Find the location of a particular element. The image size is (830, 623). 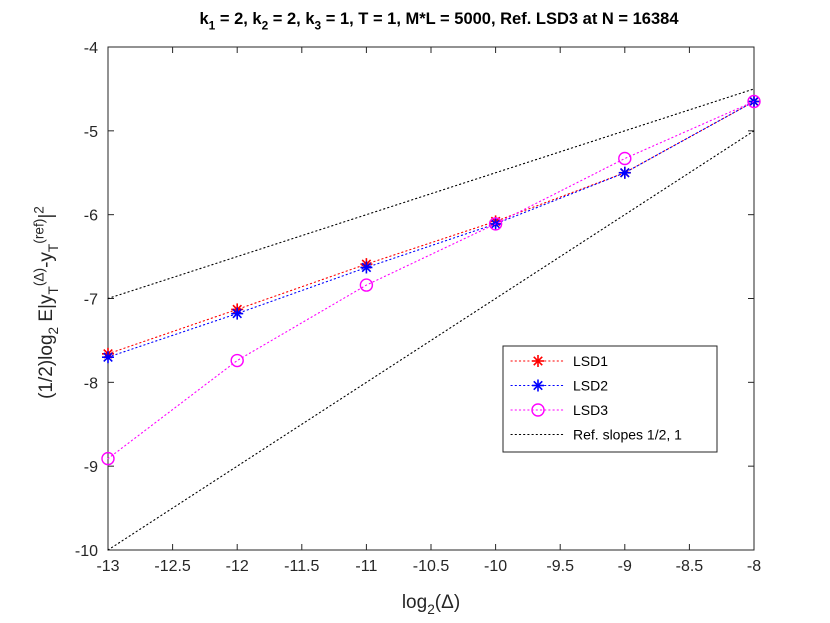

x-tick-label: -12.5 is located at coordinates (172, 566).